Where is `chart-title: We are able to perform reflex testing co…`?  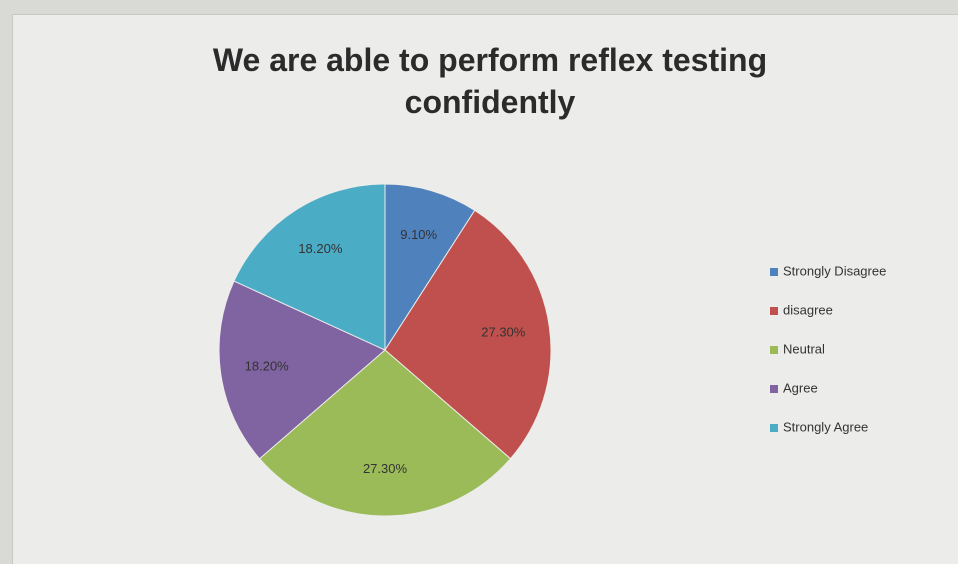 chart-title: We are able to perform reflex testing co… is located at coordinates (490, 81).